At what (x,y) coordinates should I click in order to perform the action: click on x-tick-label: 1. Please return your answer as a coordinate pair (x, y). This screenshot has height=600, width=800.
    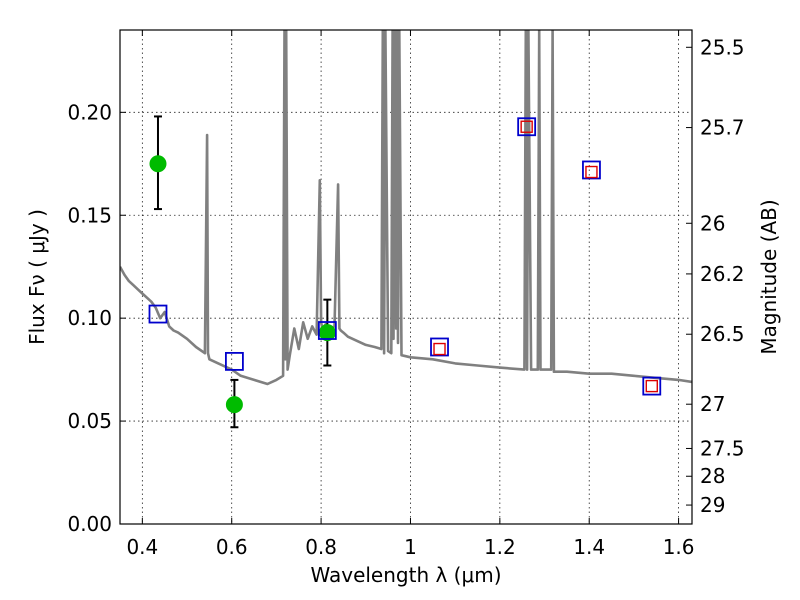
    Looking at the image, I should click on (410, 547).